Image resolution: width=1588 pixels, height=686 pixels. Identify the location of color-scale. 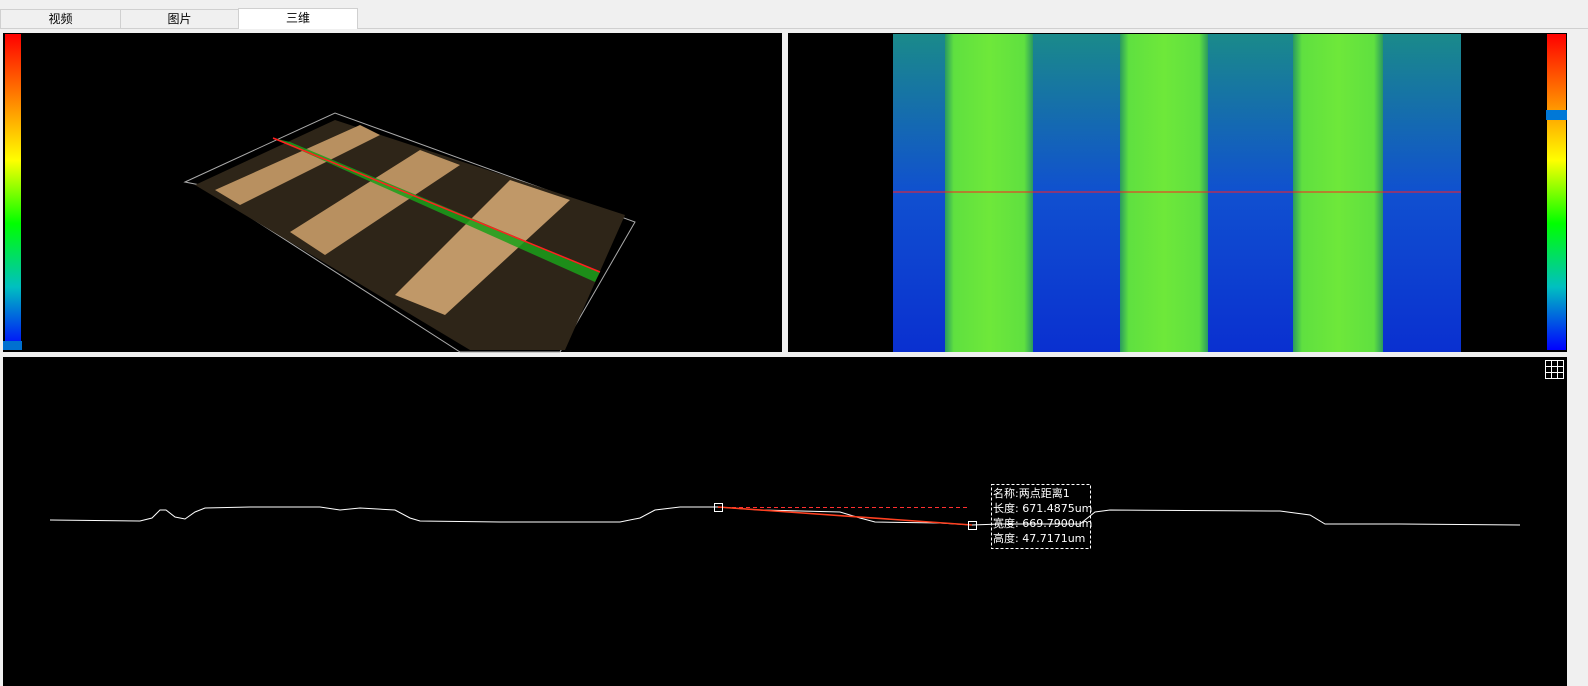
(13, 192).